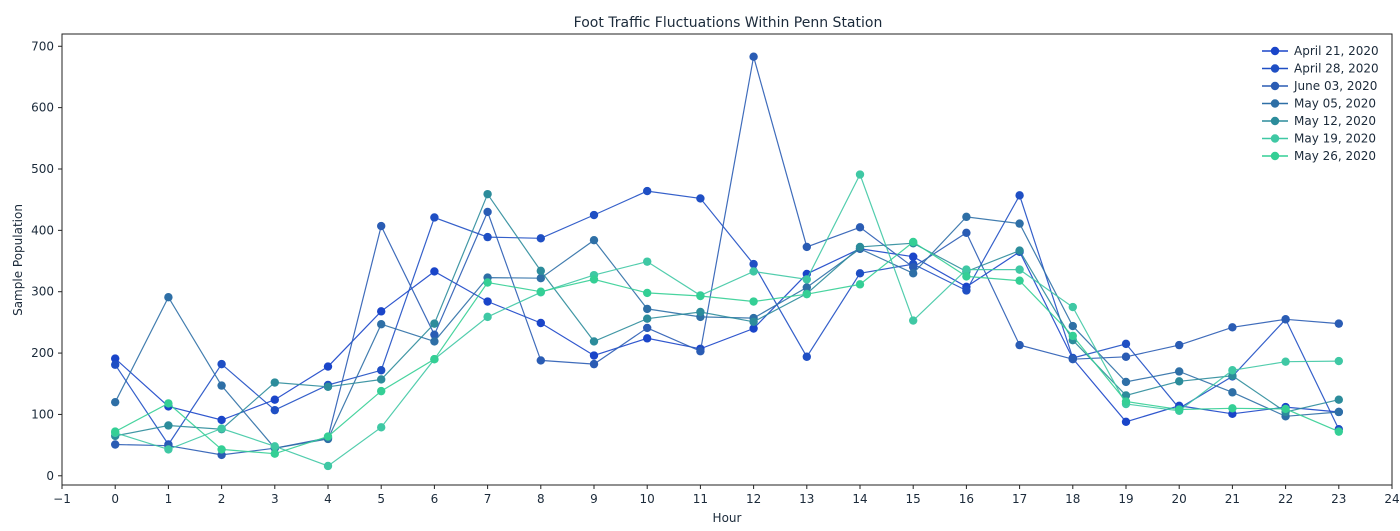 This screenshot has width=1400, height=531. What do you see at coordinates (859, 499) in the screenshot?
I see `x-tick-label: 14` at bounding box center [859, 499].